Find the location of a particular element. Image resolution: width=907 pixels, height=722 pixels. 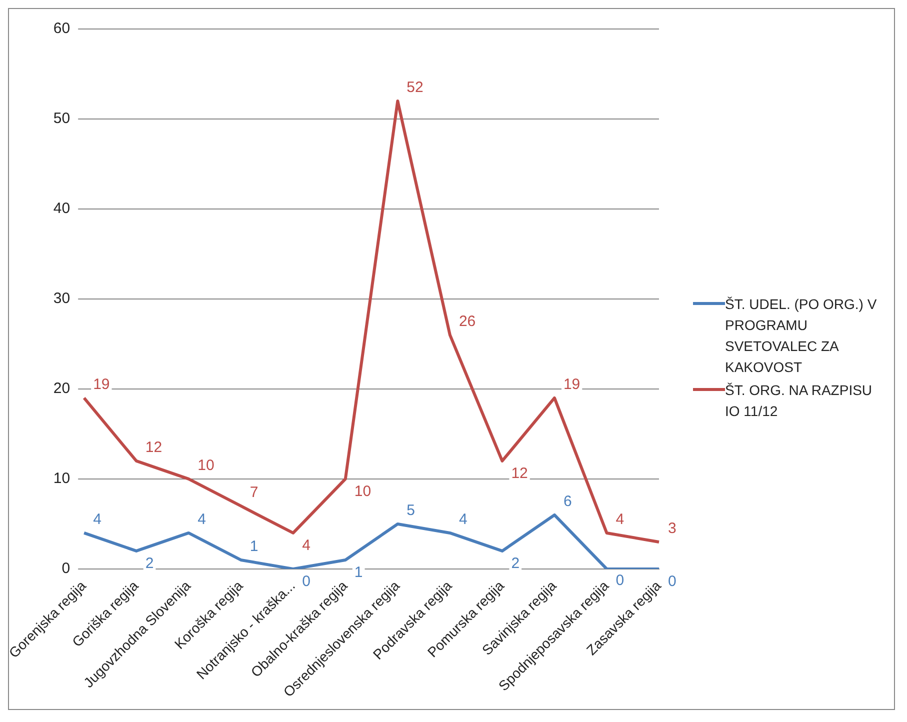

y-tick-label: 10 is located at coordinates (61, 479).